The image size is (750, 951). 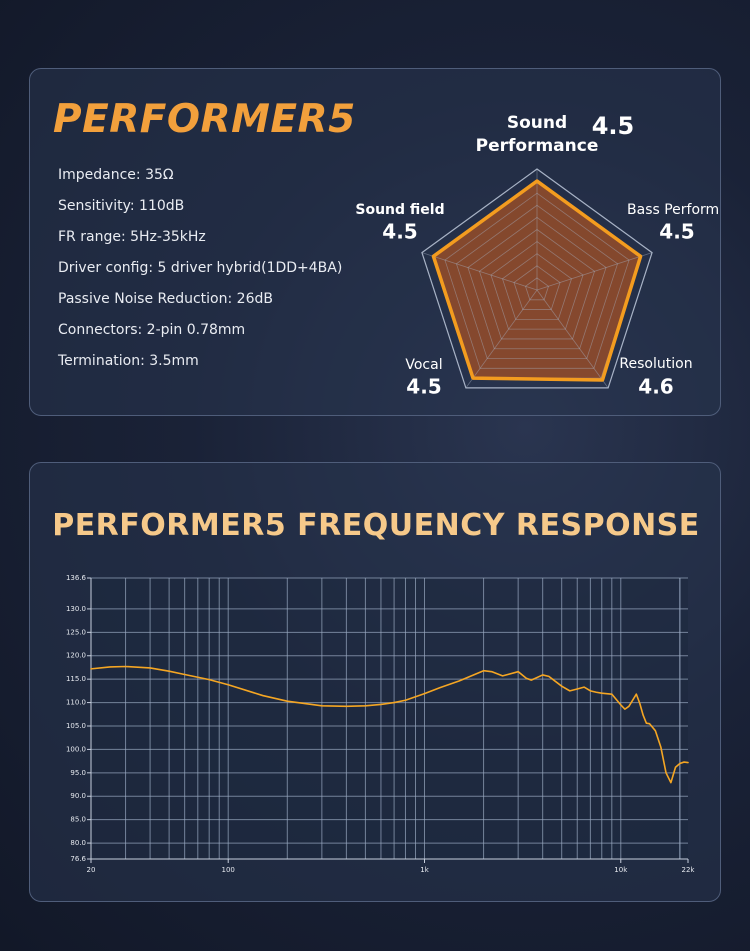 I want to click on y-tick-label: 120.0, so click(x=76, y=656).